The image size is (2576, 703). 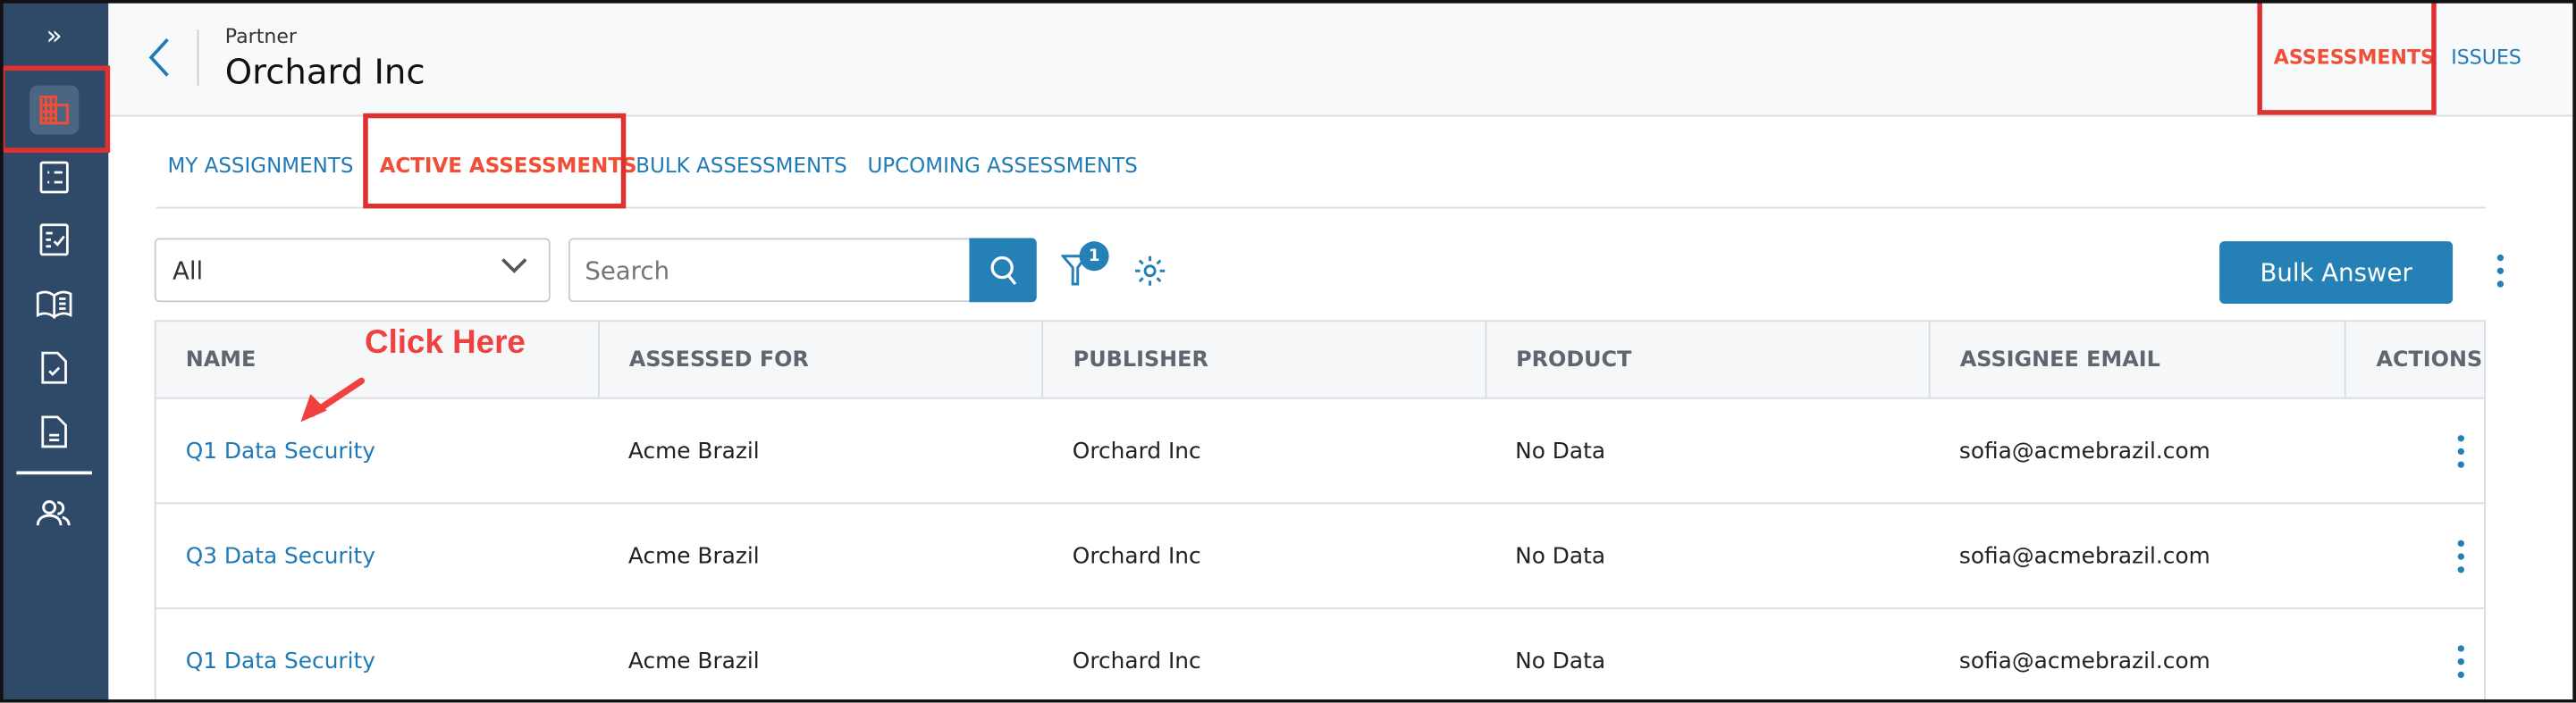 I want to click on select-value: All, so click(x=188, y=270).